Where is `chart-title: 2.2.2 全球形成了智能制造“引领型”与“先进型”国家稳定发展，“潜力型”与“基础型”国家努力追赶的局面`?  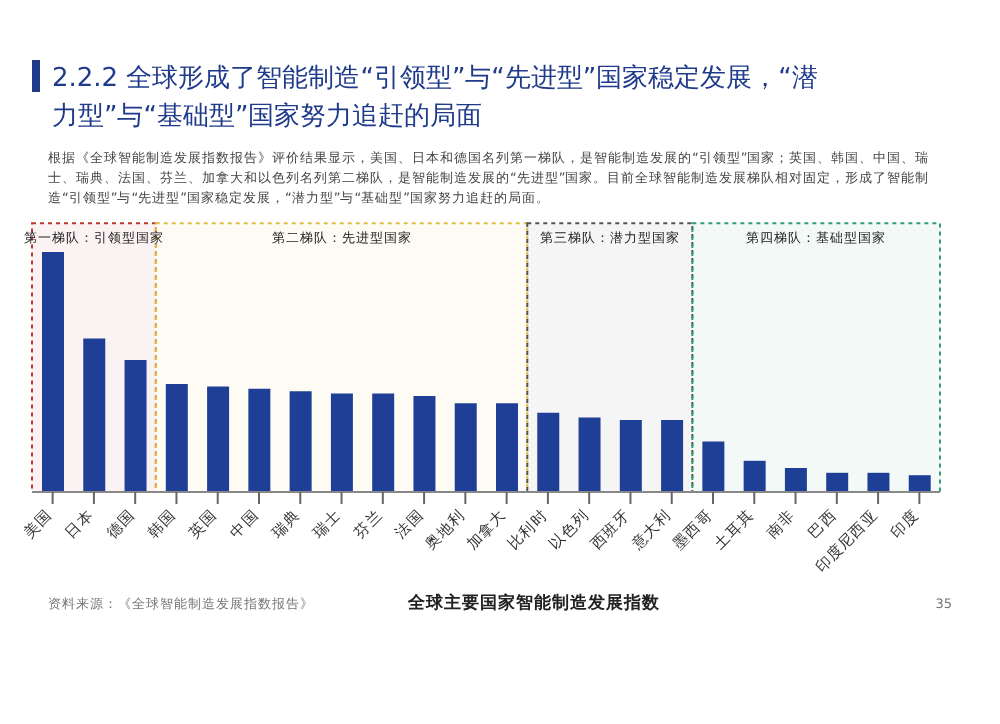
chart-title: 2.2.2 全球形成了智能制造“引领型”与“先进型”国家稳定发展，“潜力型”与“基础型”国家努力追赶的局面 is located at coordinates (436, 99).